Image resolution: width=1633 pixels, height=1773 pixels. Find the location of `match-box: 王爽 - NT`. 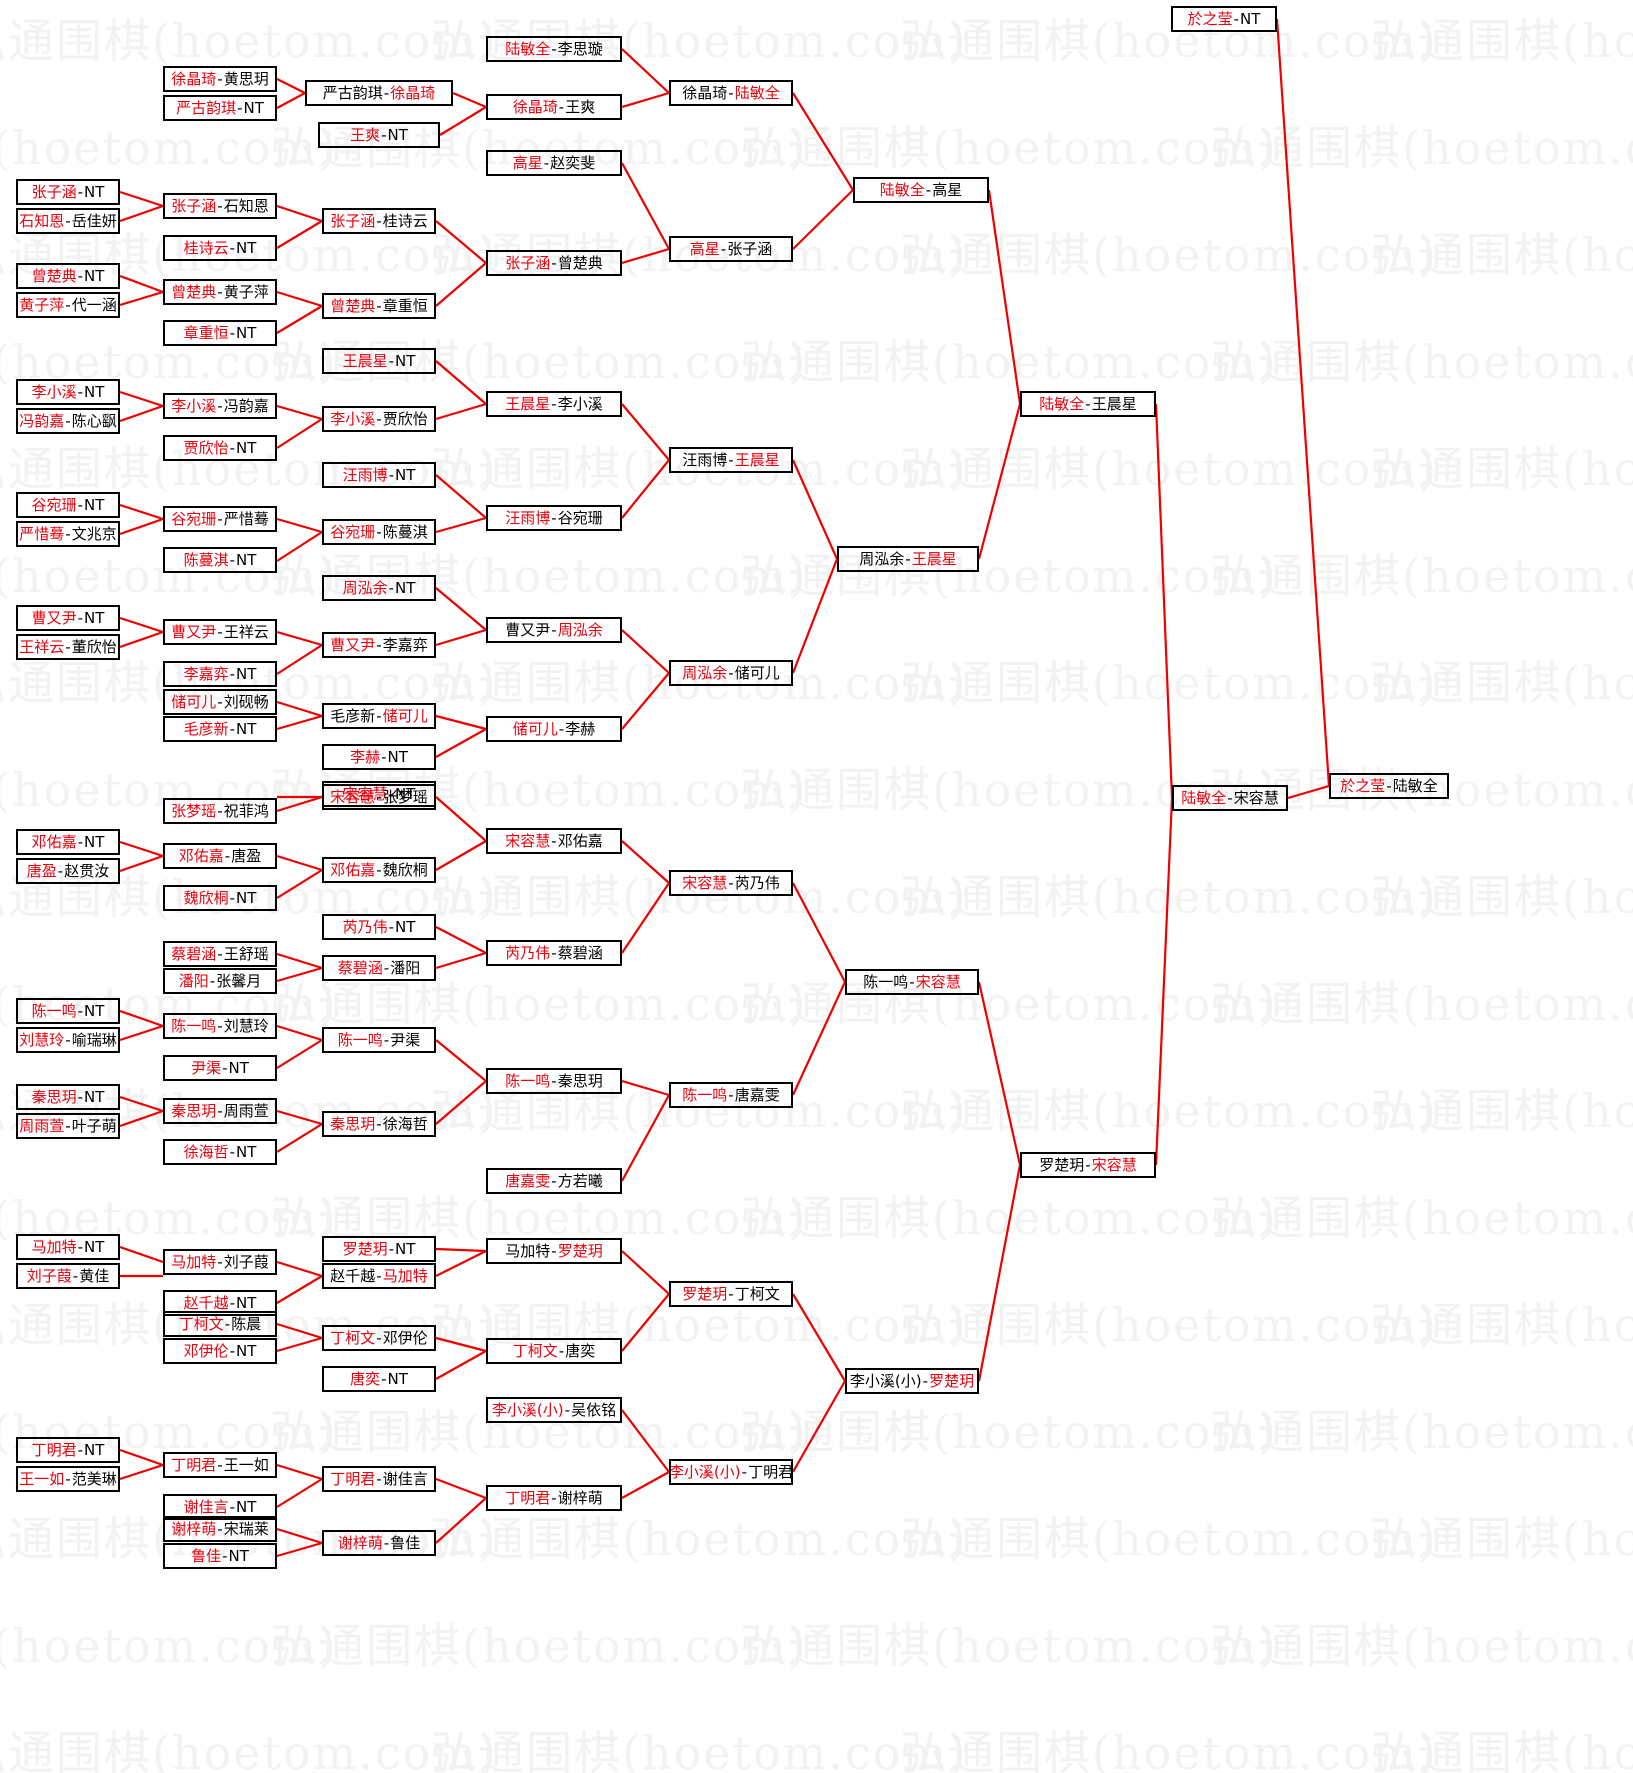

match-box: 王爽 - NT is located at coordinates (379, 135).